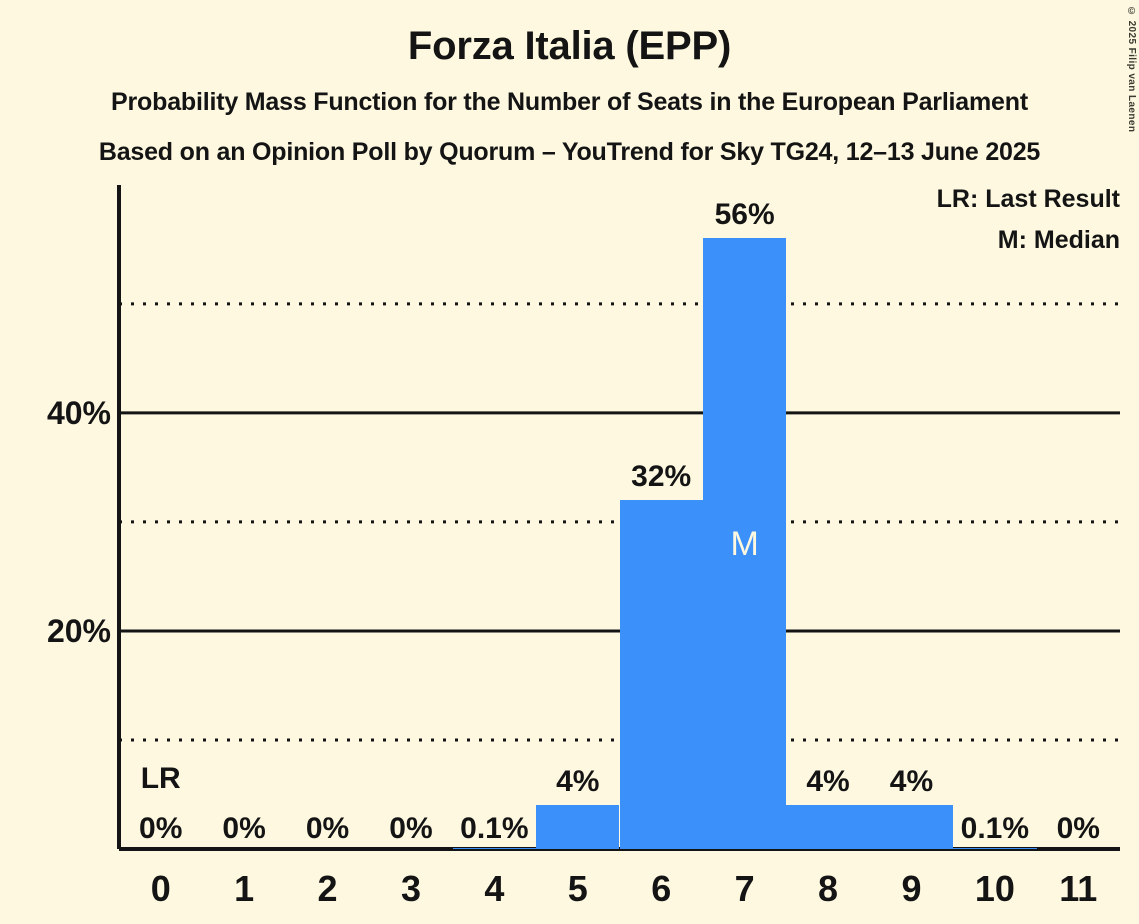  Describe the element at coordinates (911, 782) in the screenshot. I see `bar-value-label-9: 4%` at that location.